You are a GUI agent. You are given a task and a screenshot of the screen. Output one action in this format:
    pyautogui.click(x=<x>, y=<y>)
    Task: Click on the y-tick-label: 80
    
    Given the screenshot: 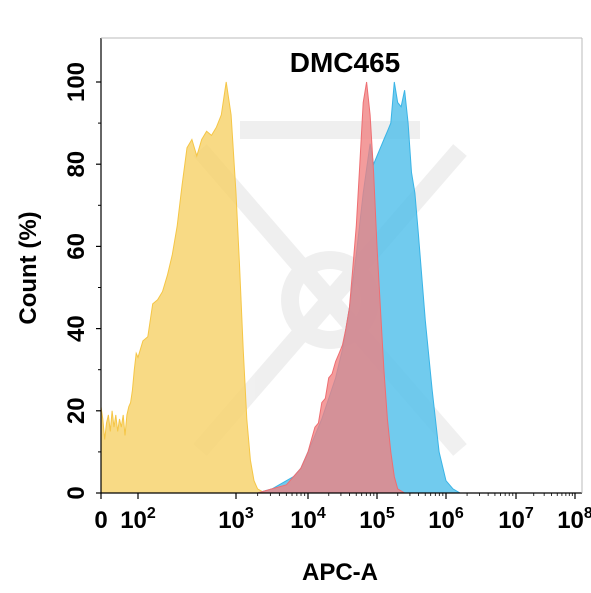 What is the action you would take?
    pyautogui.click(x=76, y=164)
    